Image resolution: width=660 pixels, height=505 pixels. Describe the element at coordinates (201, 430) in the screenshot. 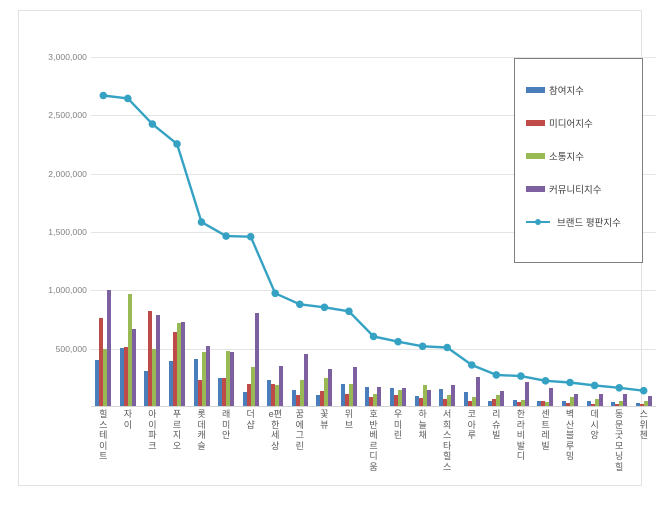

I see `x-axis-category-label: 롯데캐슬` at that location.